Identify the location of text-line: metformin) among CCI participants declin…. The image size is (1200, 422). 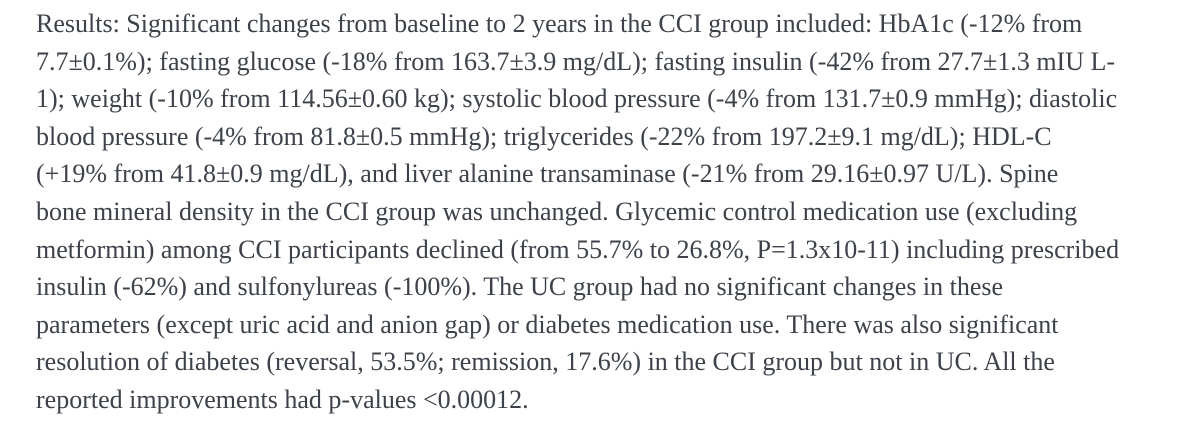
(578, 249).